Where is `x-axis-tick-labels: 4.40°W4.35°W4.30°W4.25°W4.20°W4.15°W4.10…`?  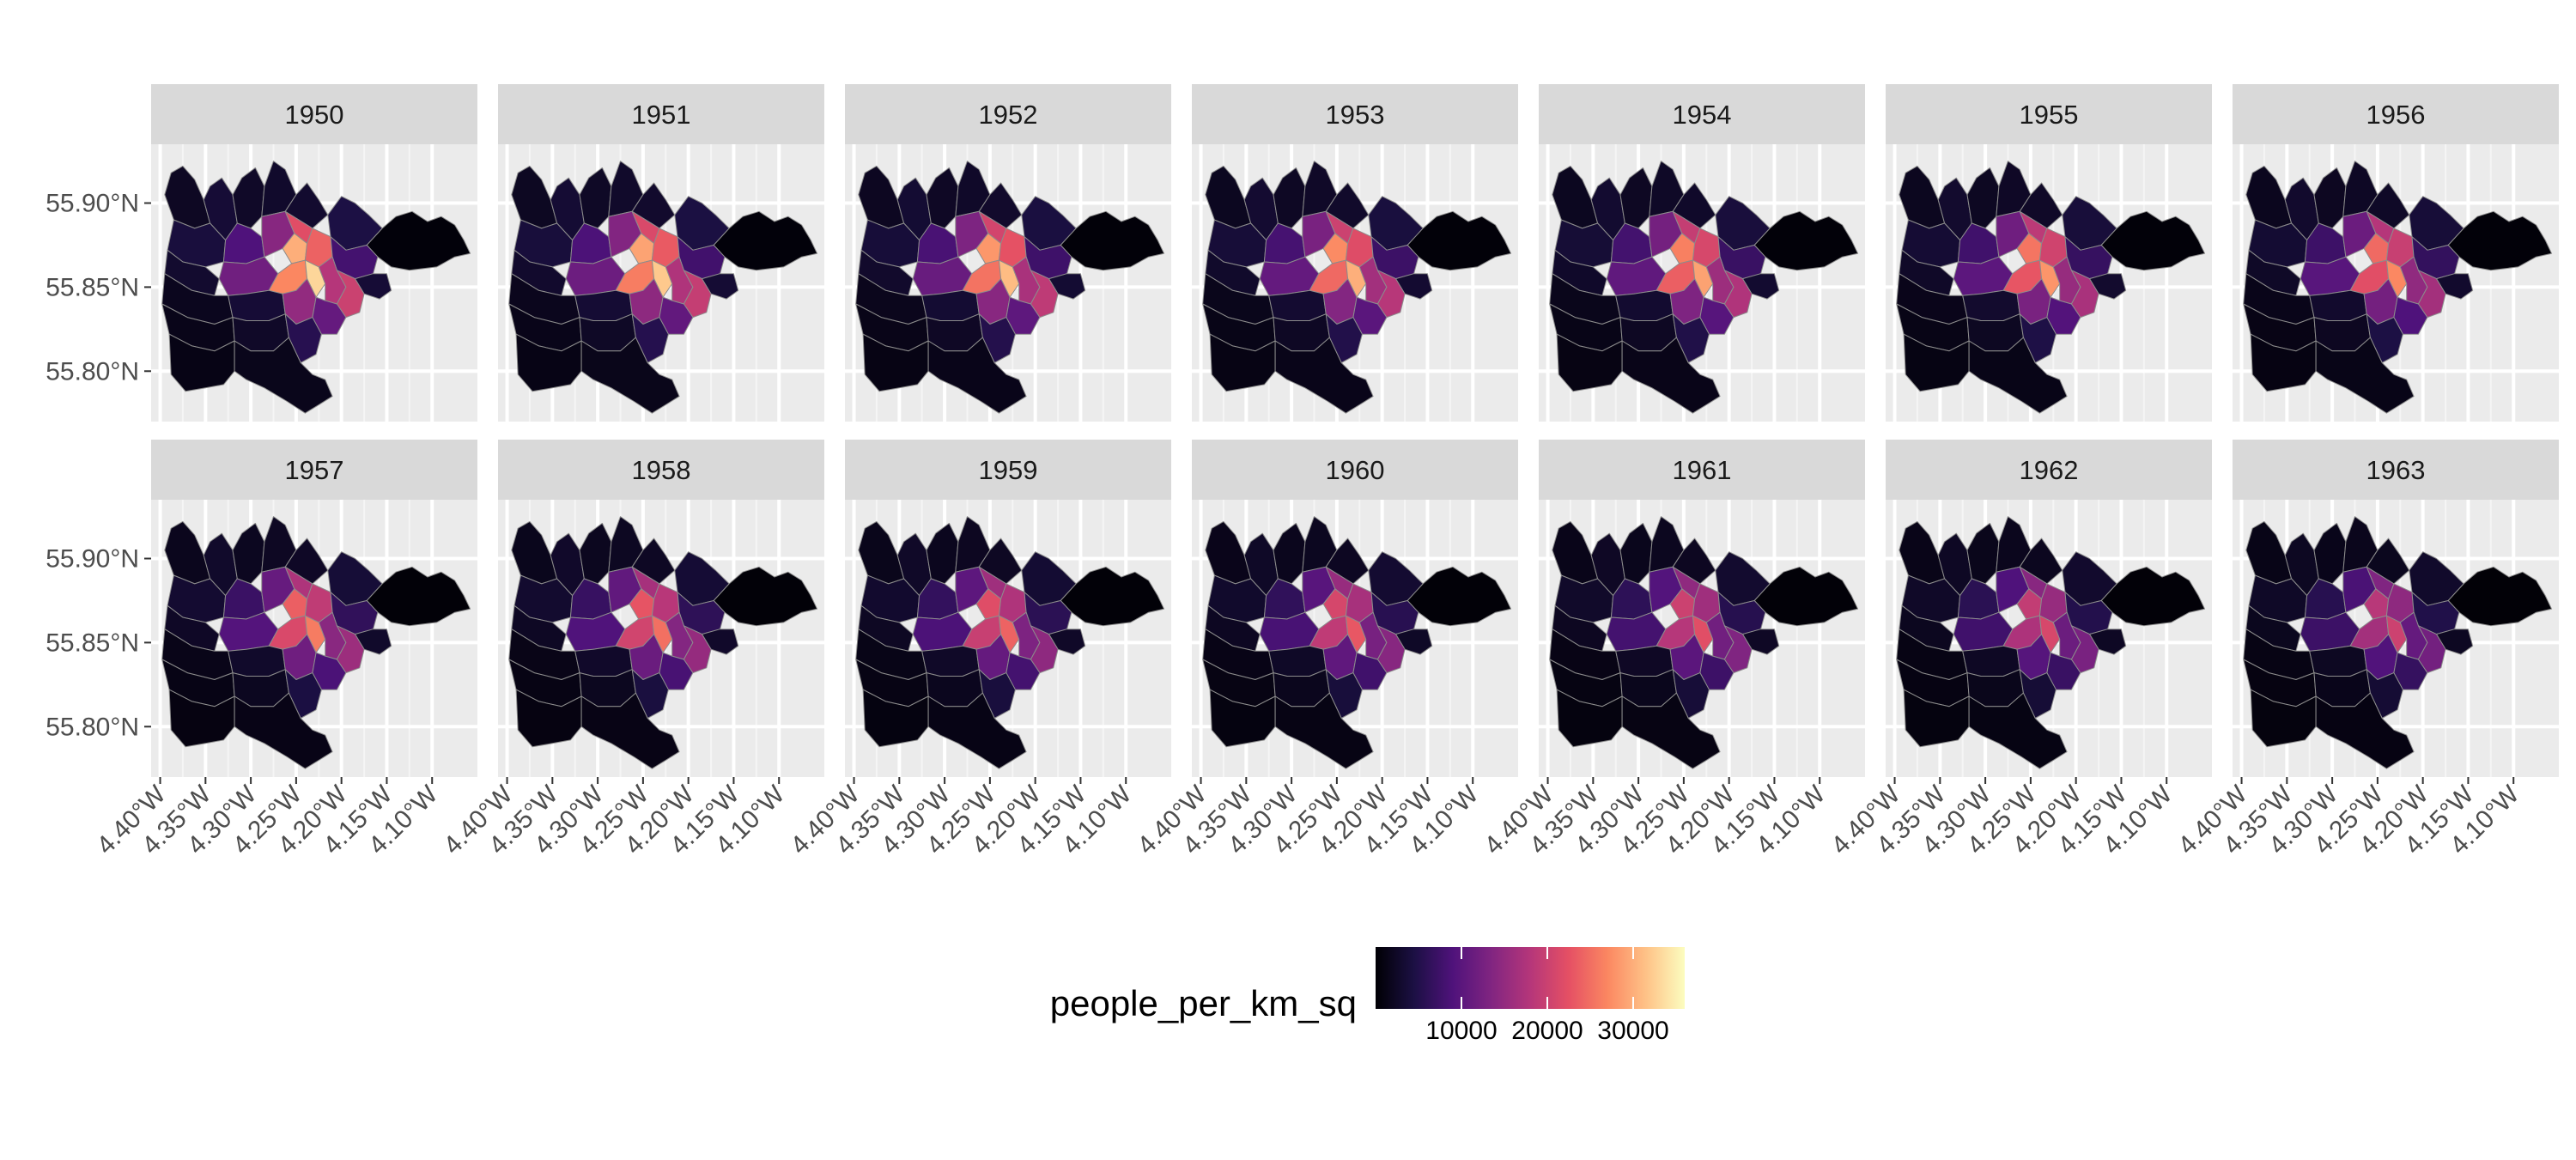
x-axis-tick-labels: 4.40°W4.35°W4.30°W4.25°W4.20°W4.15°W4.10… is located at coordinates (1308, 818).